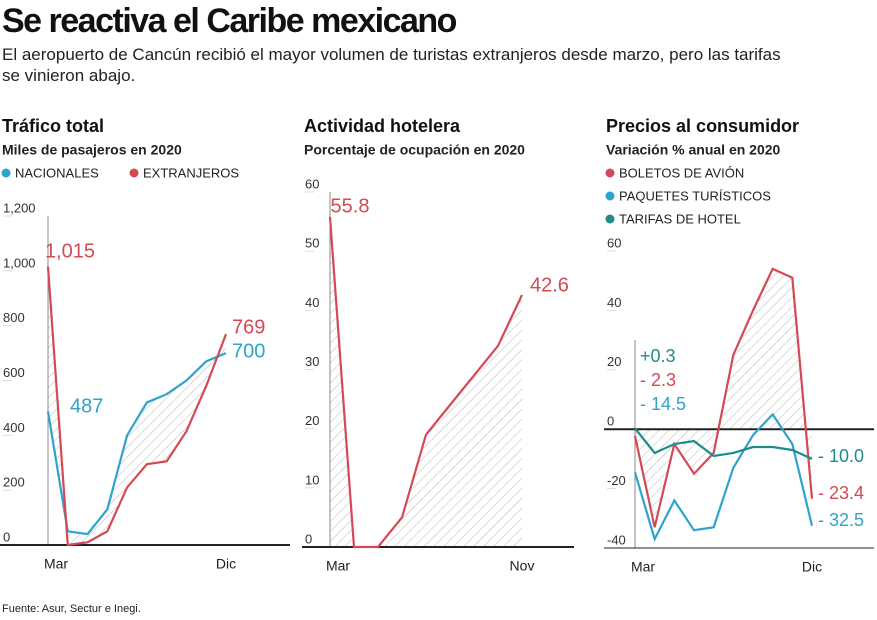 The width and height of the screenshot is (877, 620). I want to click on y-tick-label: 800, so click(14, 317).